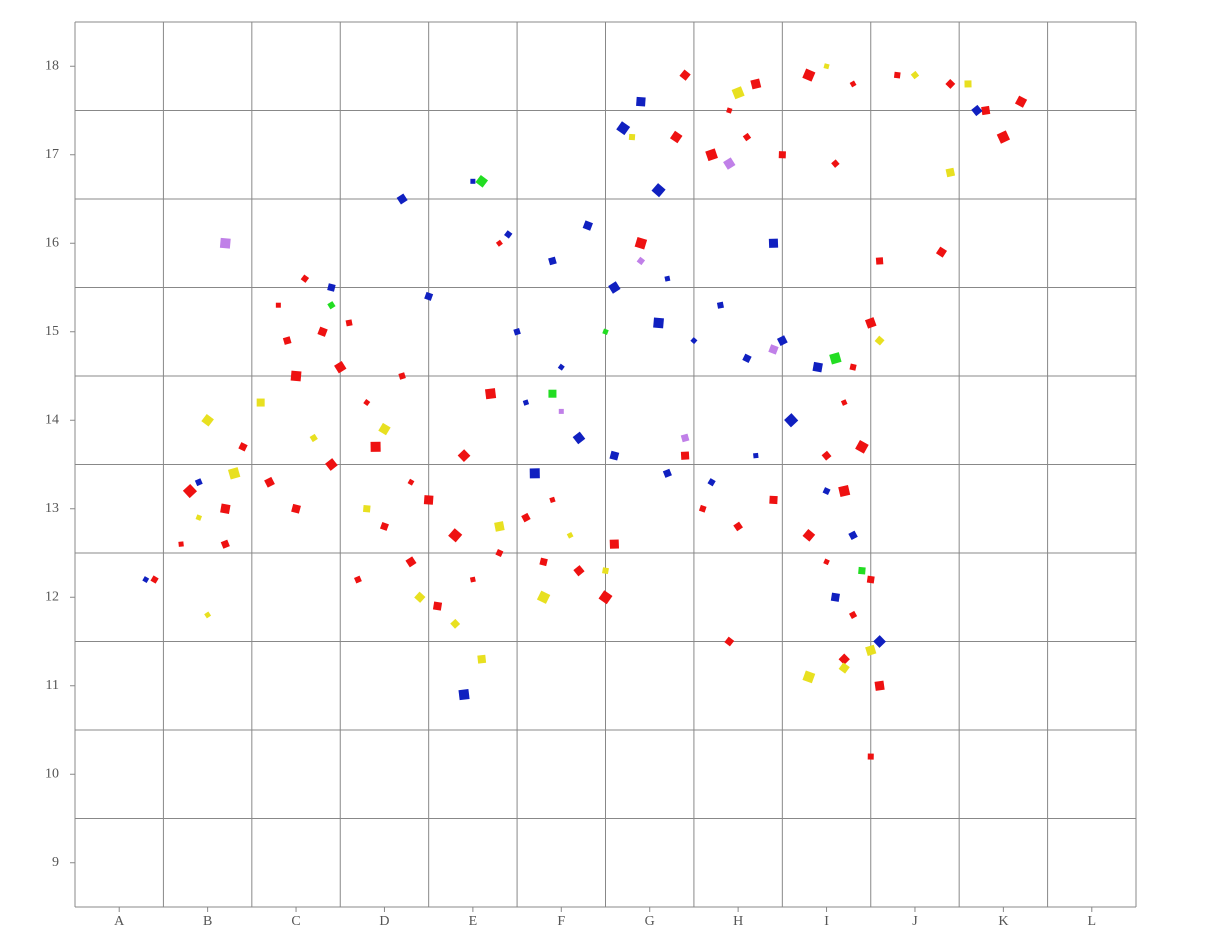 Image resolution: width=1212 pixels, height=930 pixels. What do you see at coordinates (119, 921) in the screenshot?
I see `x-tick-label: A` at bounding box center [119, 921].